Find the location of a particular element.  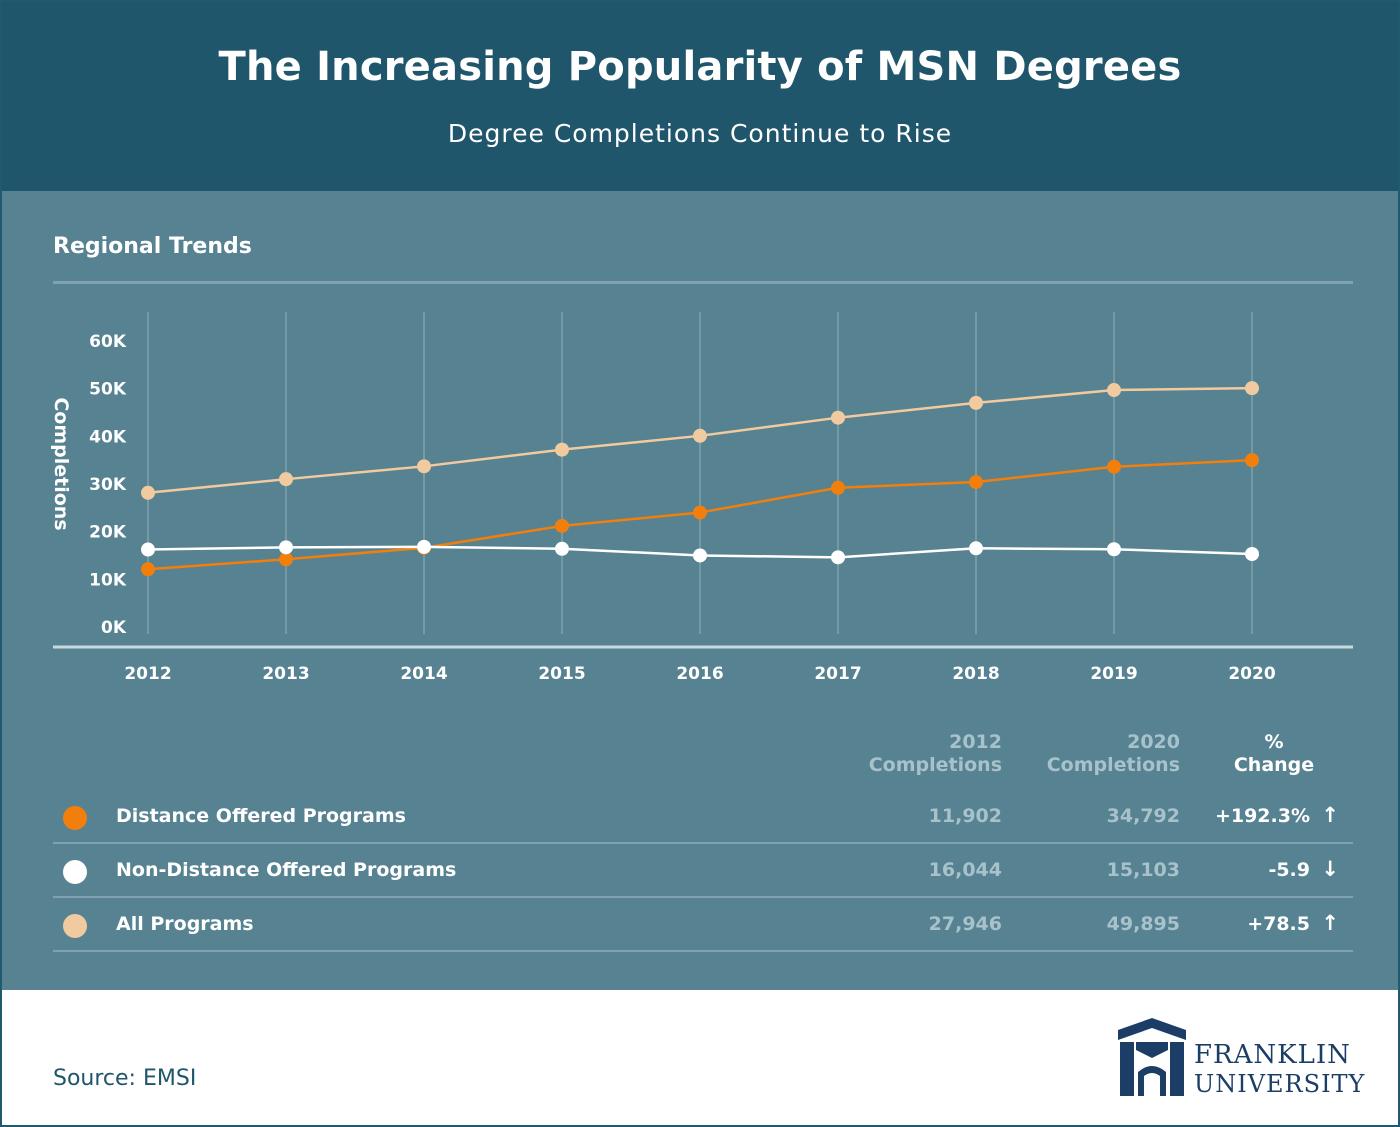

x-tick-label: 2012 is located at coordinates (147, 674).